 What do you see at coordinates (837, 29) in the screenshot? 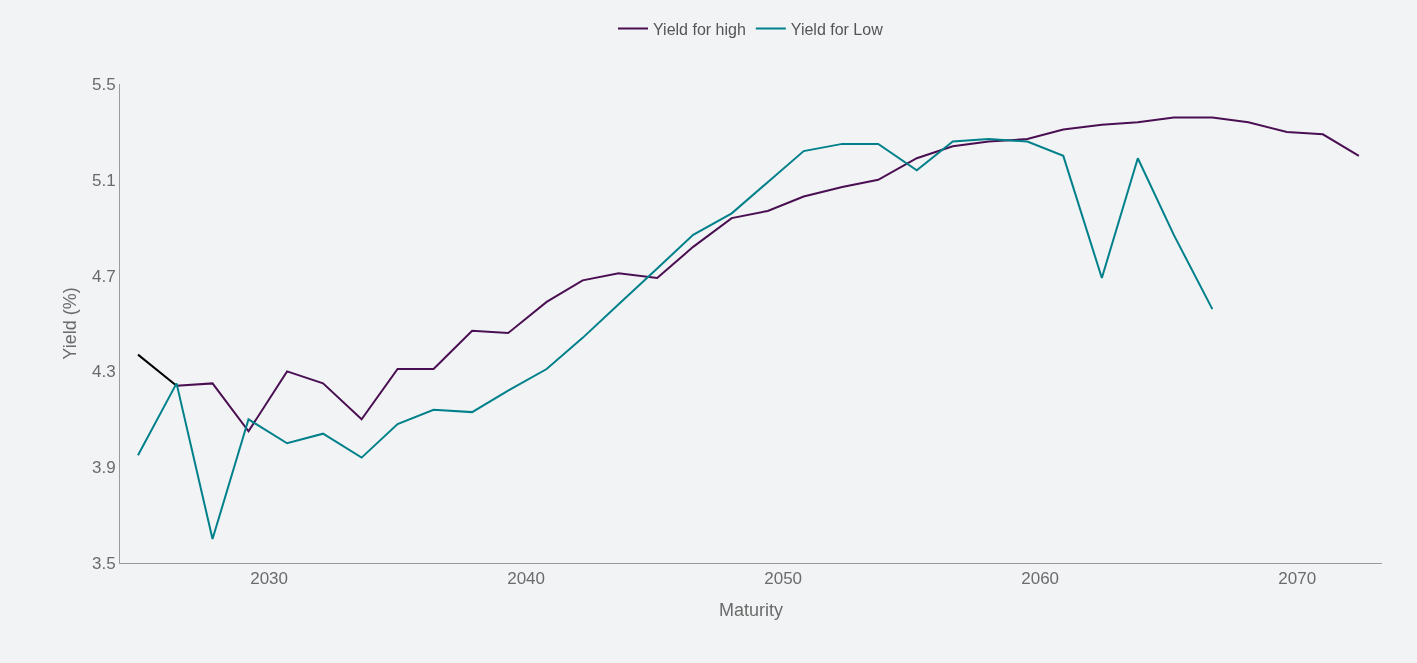
I see `legend-label: Yield for Low` at bounding box center [837, 29].